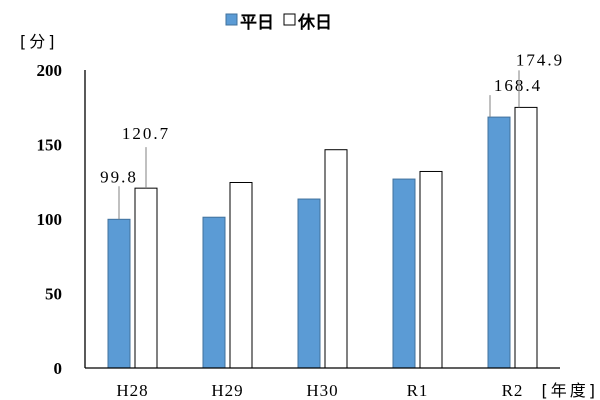 Image resolution: width=600 pixels, height=400 pixels. I want to click on legend: 平日 休日, so click(278, 22).